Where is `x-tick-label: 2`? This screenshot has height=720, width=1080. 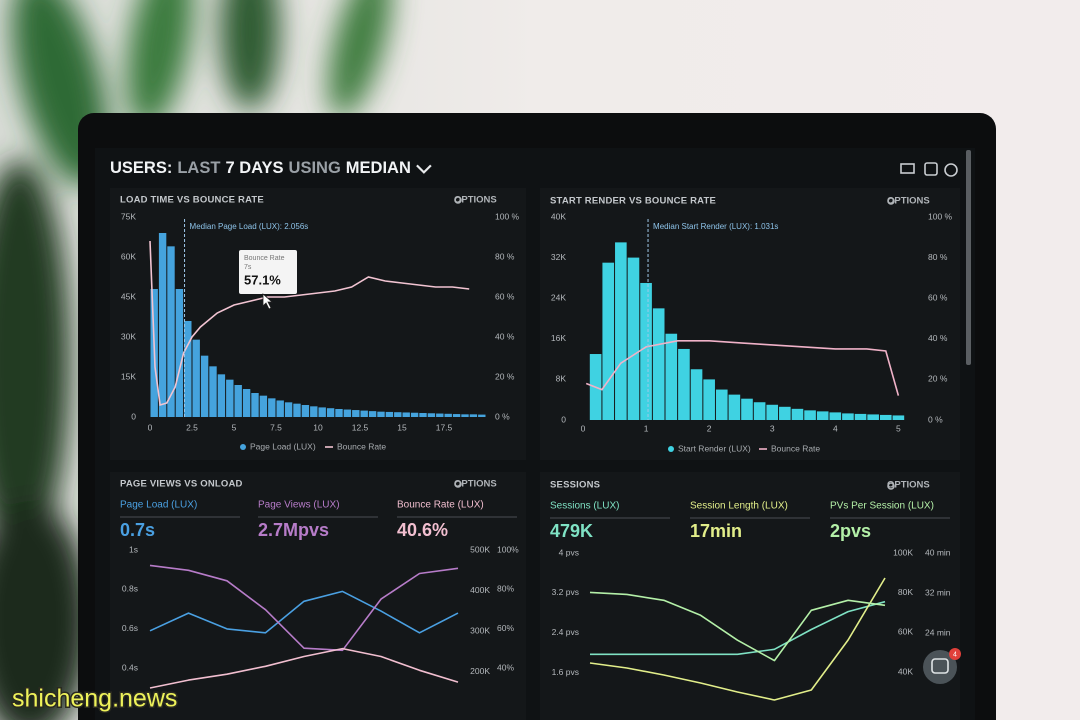
x-tick-label: 2 is located at coordinates (709, 428).